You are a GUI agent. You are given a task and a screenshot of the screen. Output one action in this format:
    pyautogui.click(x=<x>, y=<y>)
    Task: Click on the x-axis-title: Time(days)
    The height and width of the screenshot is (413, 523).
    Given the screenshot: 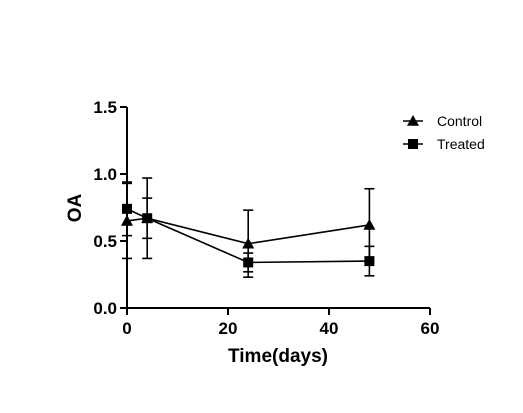 What is the action you would take?
    pyautogui.click(x=278, y=356)
    